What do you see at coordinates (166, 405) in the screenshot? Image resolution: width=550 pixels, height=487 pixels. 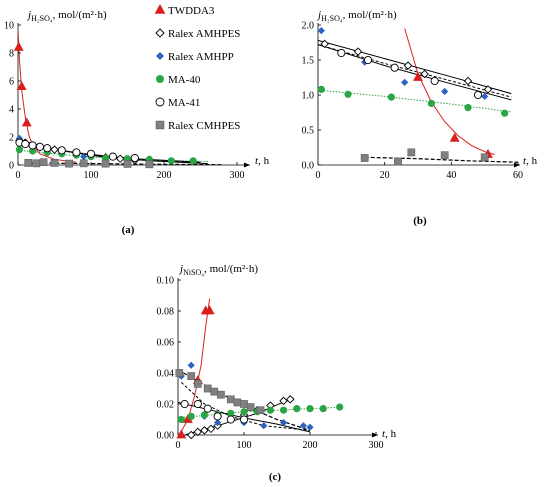 I see `y-tick-label: 0.02` at bounding box center [166, 405].